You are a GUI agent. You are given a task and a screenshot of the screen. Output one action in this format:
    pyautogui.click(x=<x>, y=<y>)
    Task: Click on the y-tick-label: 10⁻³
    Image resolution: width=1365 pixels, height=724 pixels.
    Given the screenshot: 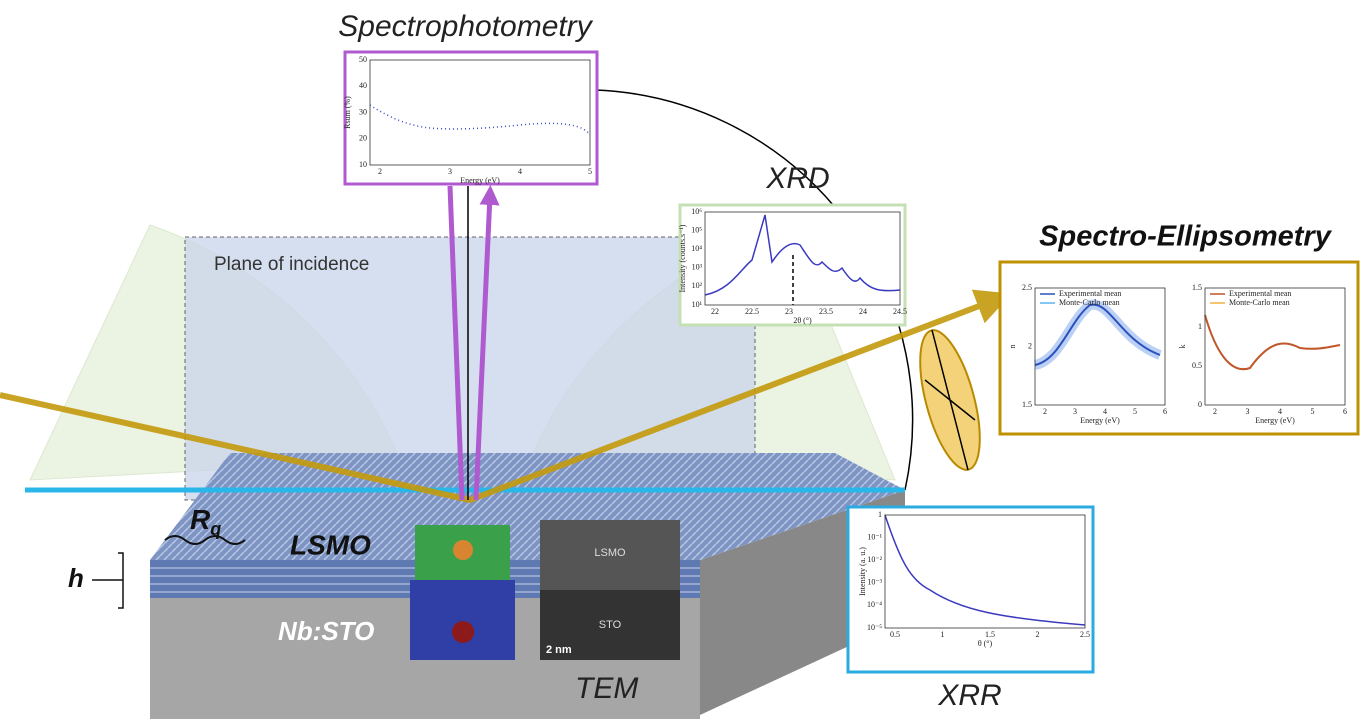 What is the action you would take?
    pyautogui.click(x=874, y=582)
    